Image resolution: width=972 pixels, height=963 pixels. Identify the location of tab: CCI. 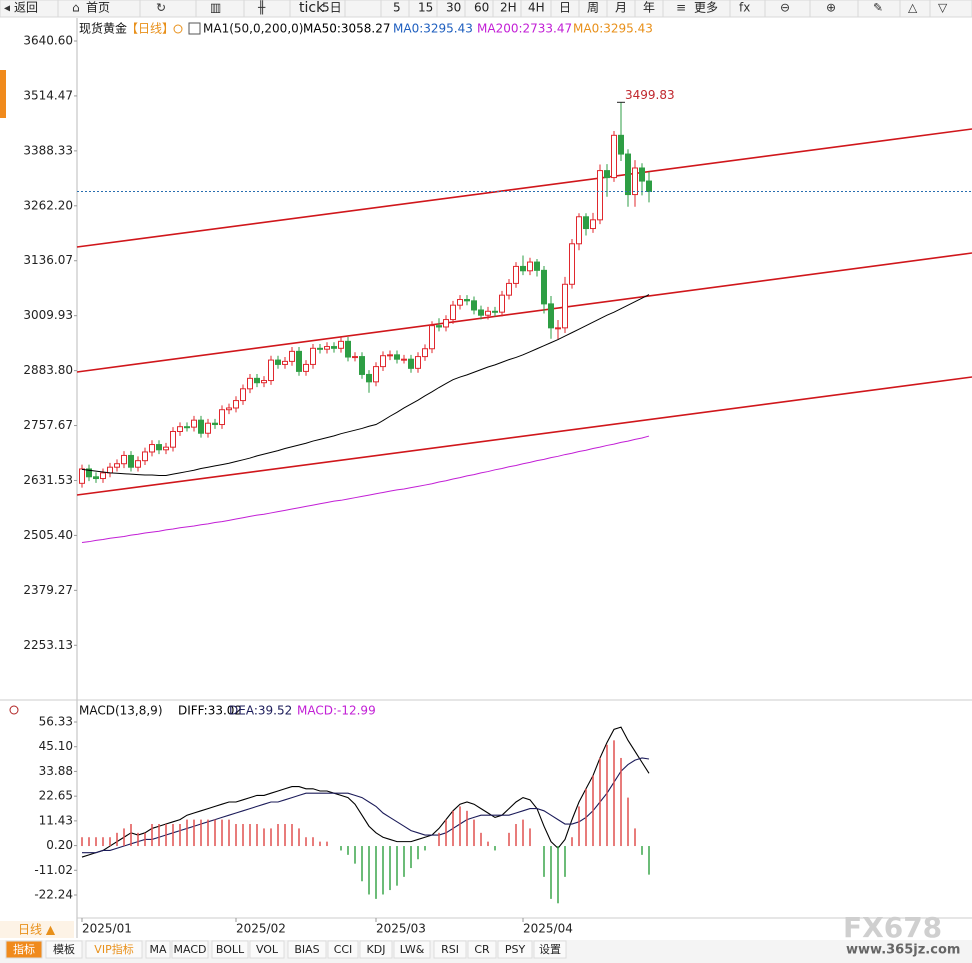
(343, 949).